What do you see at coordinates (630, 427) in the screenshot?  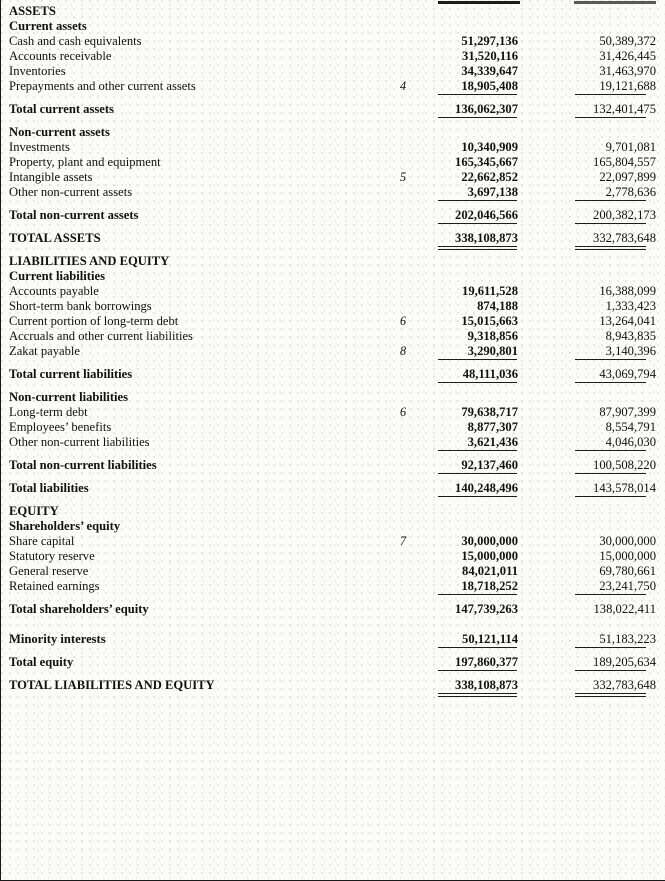 I see `row-value-prior-year: 8,554,791` at bounding box center [630, 427].